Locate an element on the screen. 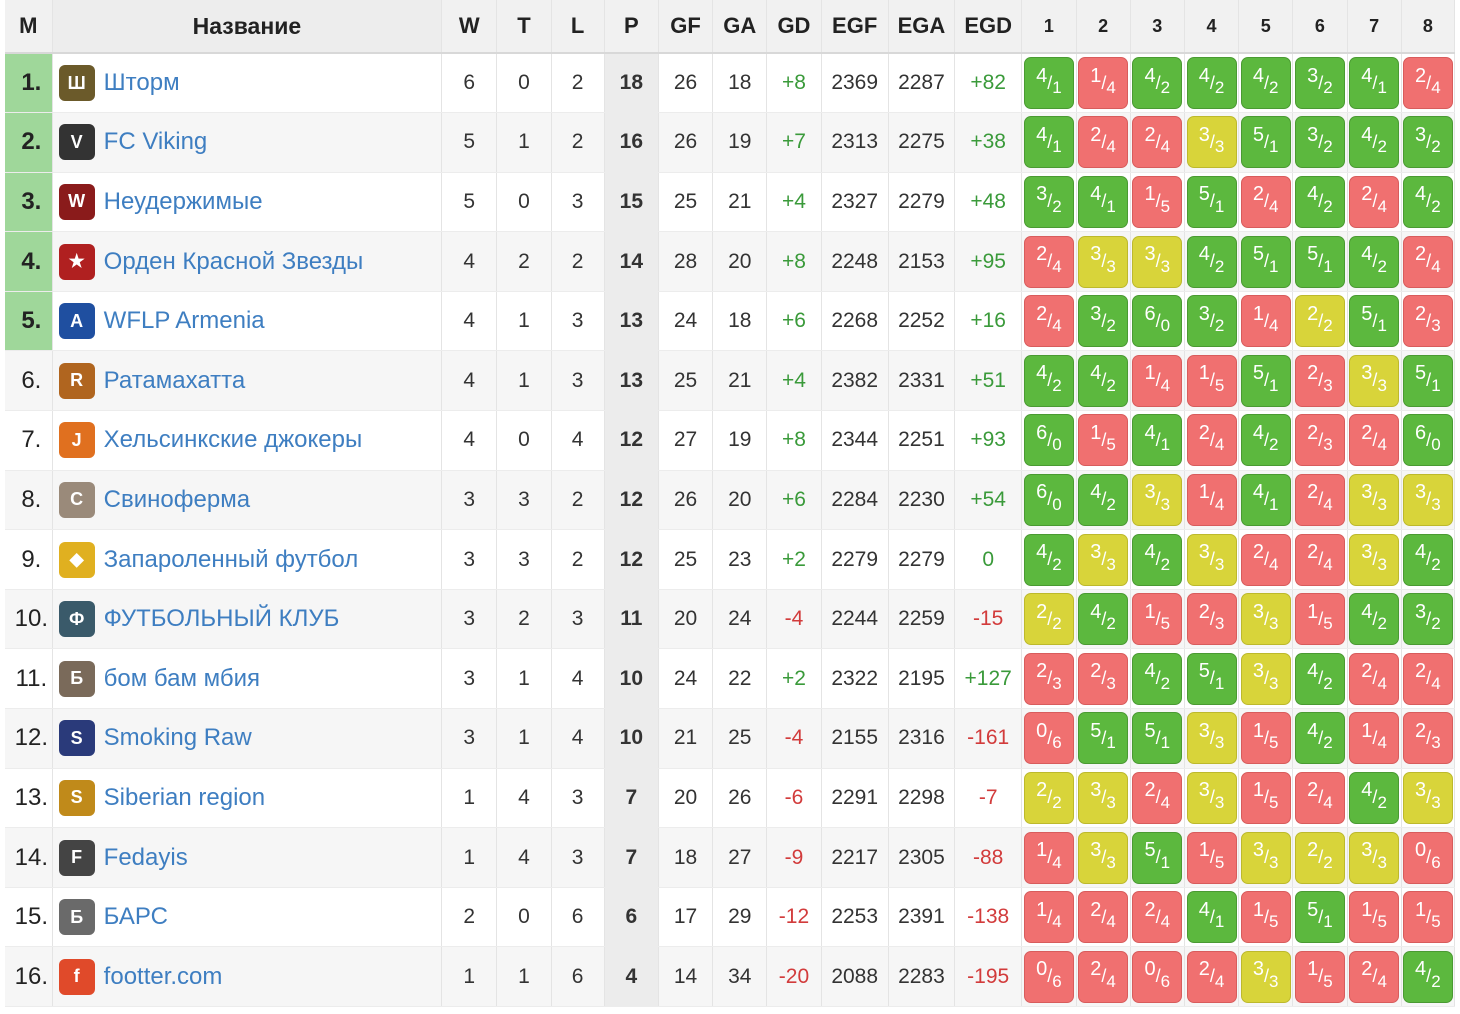  team-name-link: Ратамахатта is located at coordinates (174, 380).